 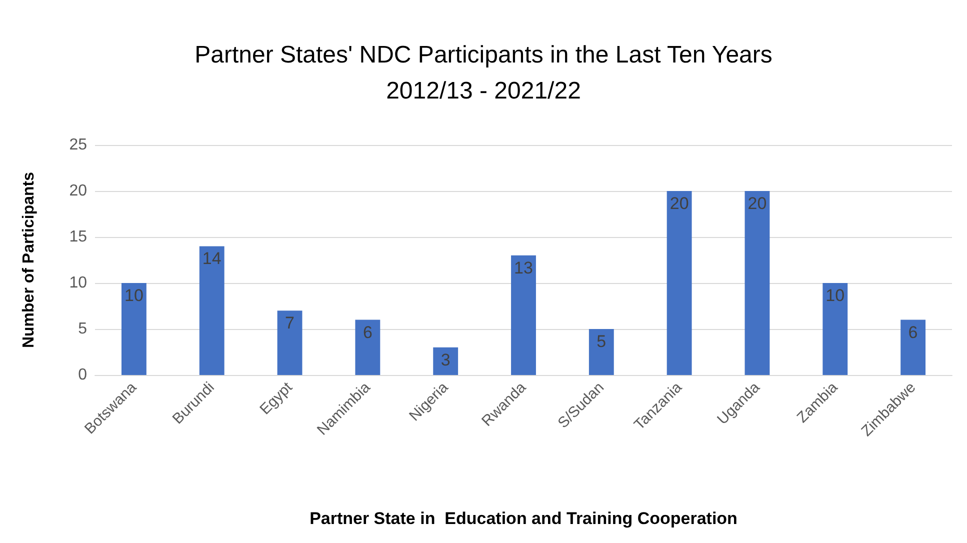 What do you see at coordinates (290, 323) in the screenshot?
I see `data-label: 7` at bounding box center [290, 323].